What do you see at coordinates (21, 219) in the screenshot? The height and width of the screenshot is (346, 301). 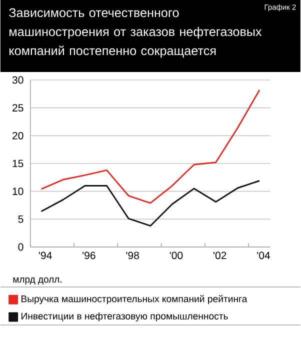 I see `y-tick-label: 5` at bounding box center [21, 219].